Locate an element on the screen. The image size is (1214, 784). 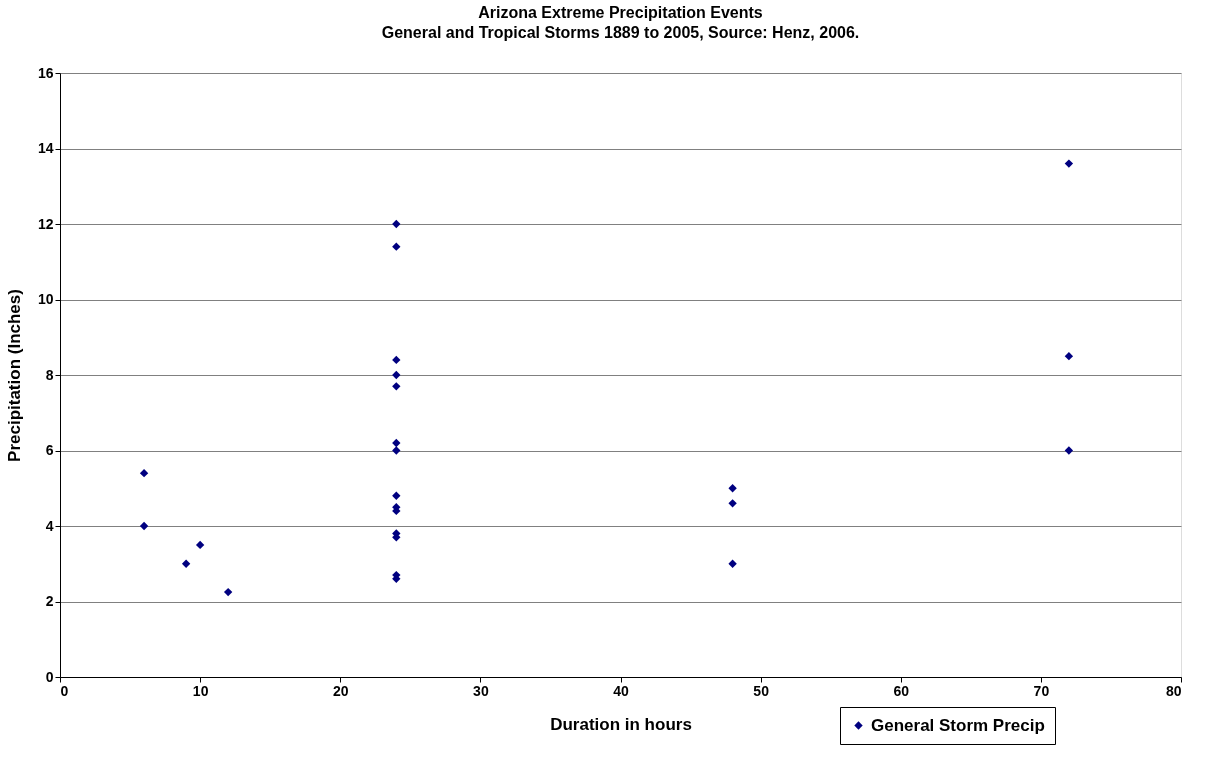
x-tick-label: 70 is located at coordinates (1041, 690).